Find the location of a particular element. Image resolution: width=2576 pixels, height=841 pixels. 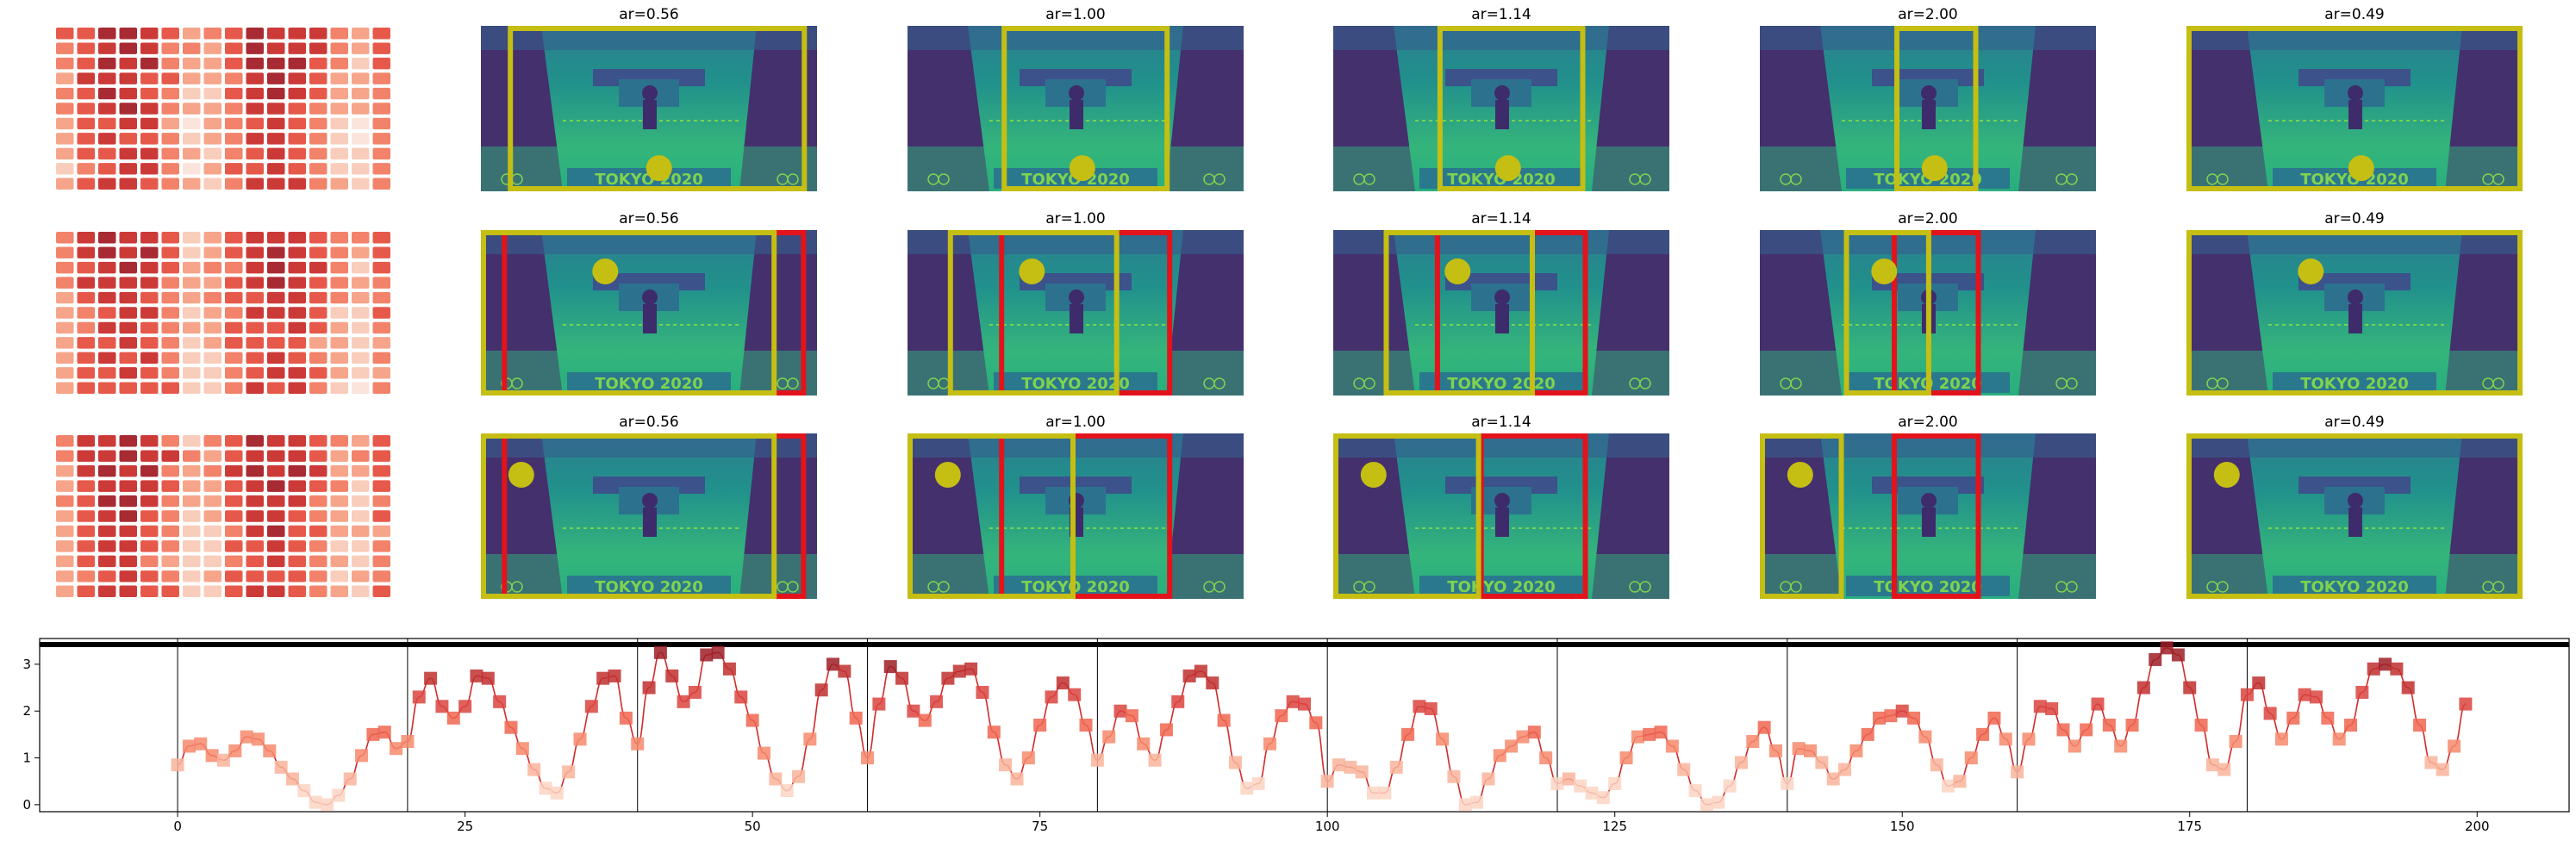

red-crop-window is located at coordinates (1086, 516).